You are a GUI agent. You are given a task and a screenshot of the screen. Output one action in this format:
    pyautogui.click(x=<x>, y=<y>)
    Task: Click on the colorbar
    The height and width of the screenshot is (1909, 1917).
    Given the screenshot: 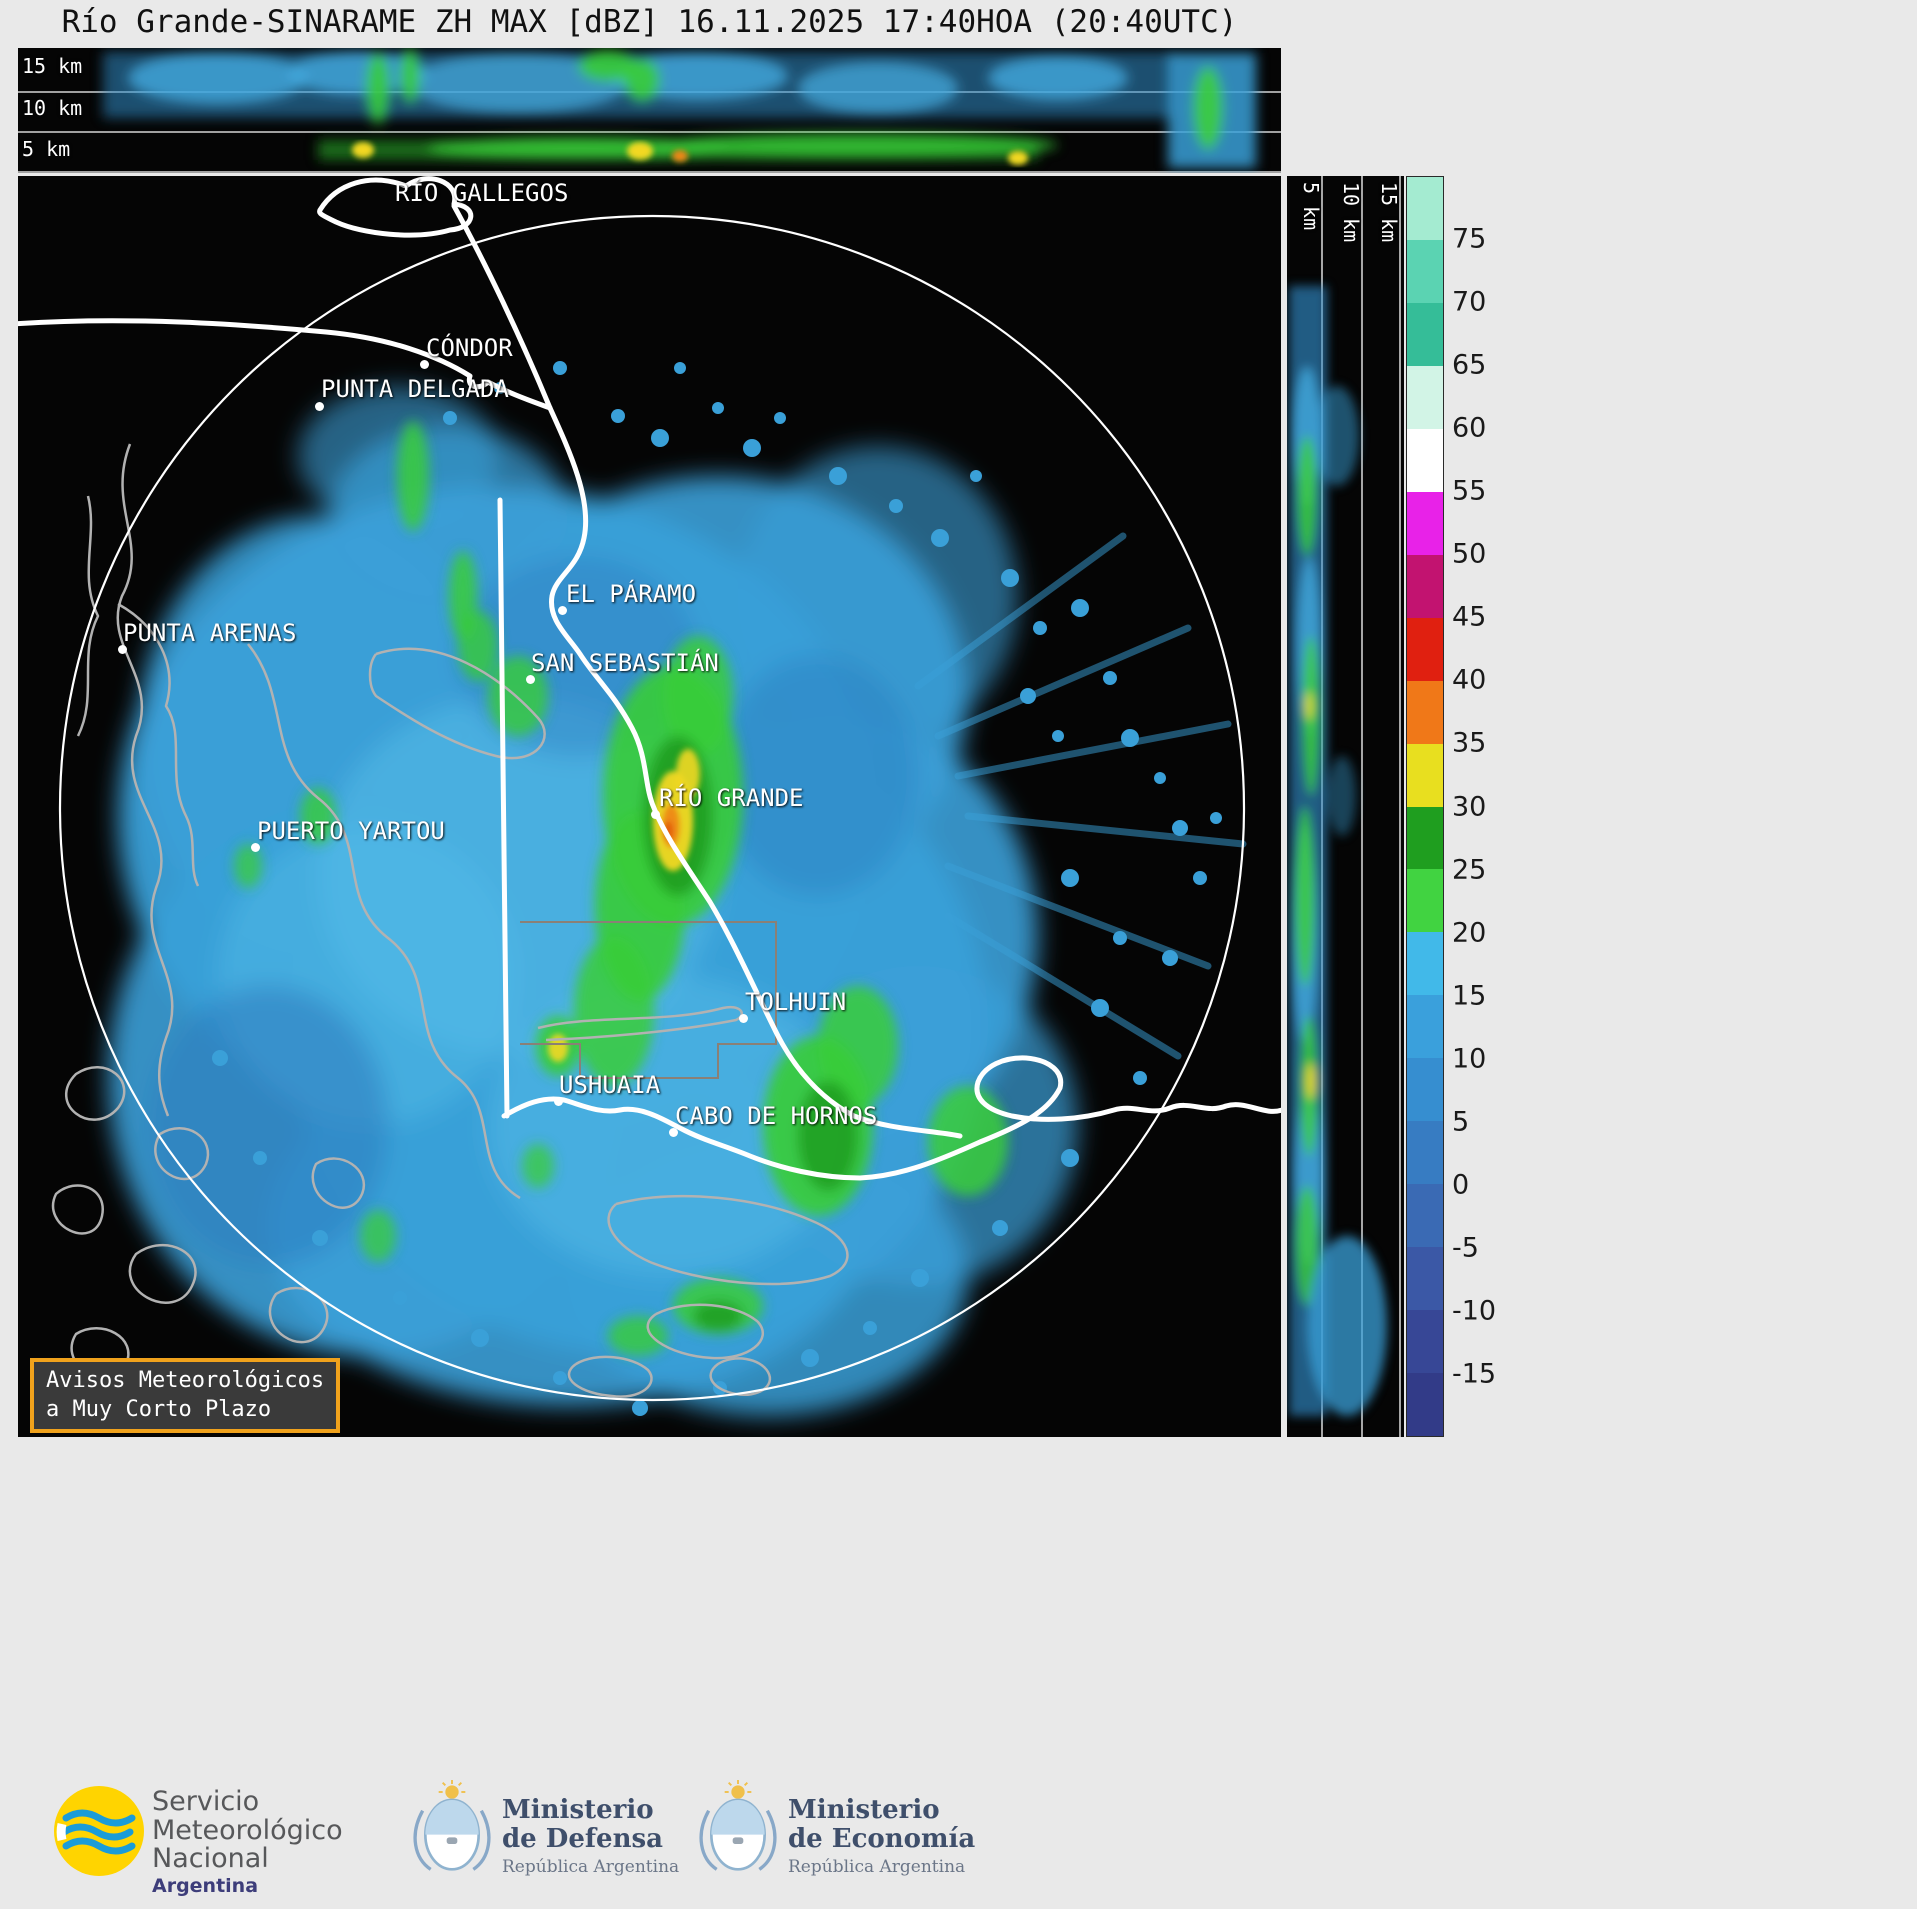 What is the action you would take?
    pyautogui.click(x=1425, y=806)
    